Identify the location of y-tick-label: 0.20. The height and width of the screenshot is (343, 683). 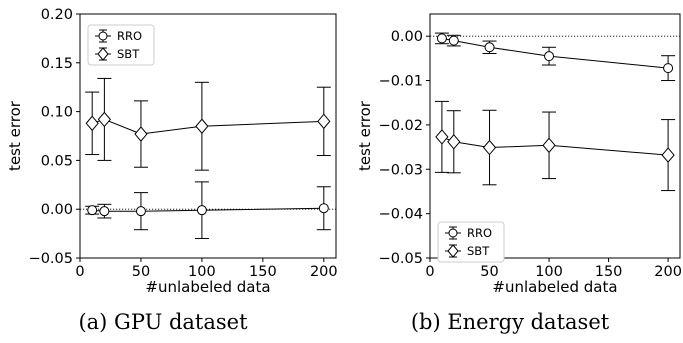
(57, 15).